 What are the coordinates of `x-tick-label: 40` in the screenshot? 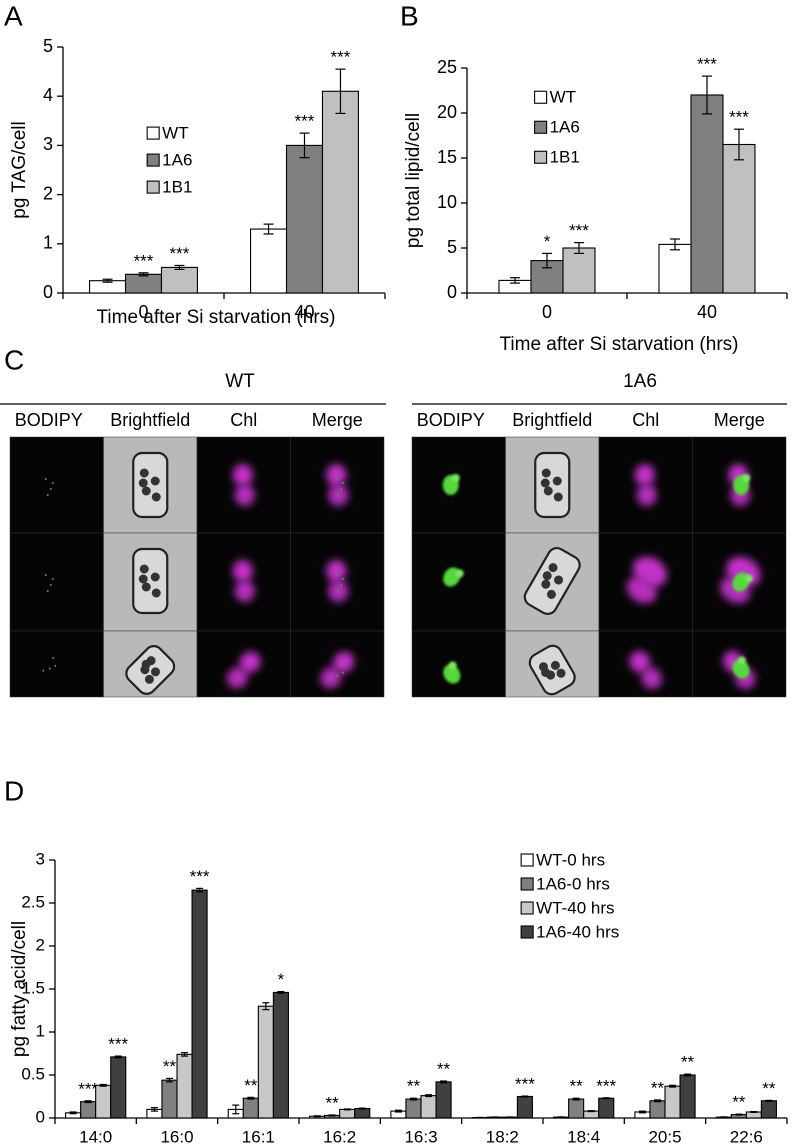 It's located at (304, 312).